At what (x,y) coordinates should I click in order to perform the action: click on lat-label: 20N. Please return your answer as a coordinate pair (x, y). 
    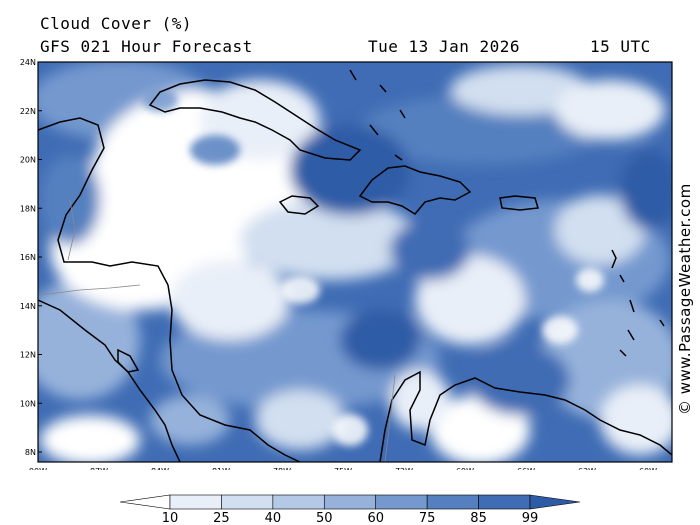
    Looking at the image, I should click on (28, 160).